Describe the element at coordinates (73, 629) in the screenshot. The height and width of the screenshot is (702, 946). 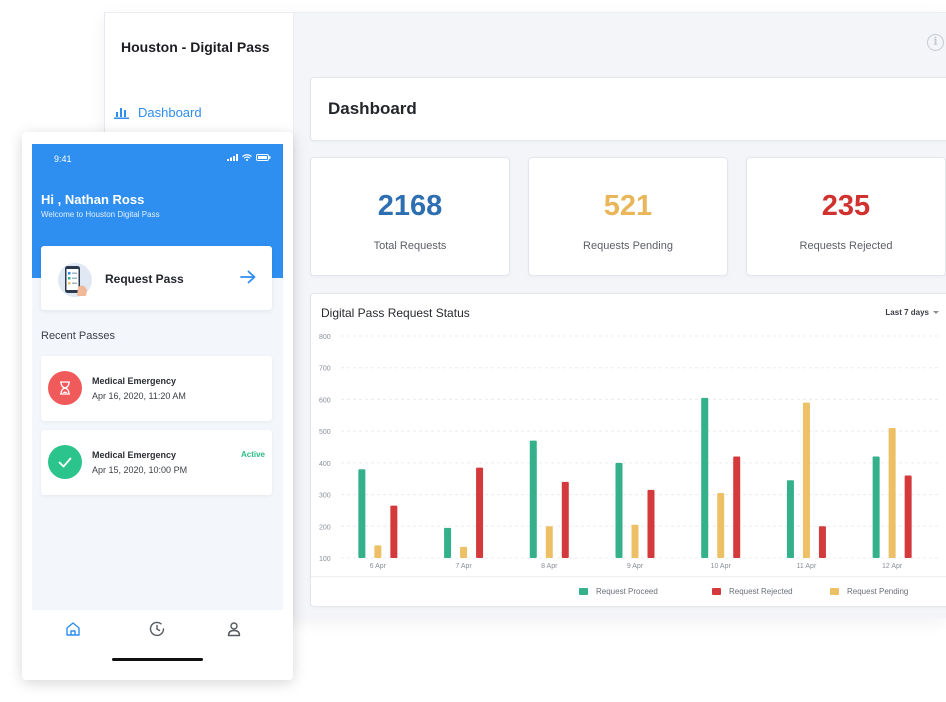
I see `home-icon` at that location.